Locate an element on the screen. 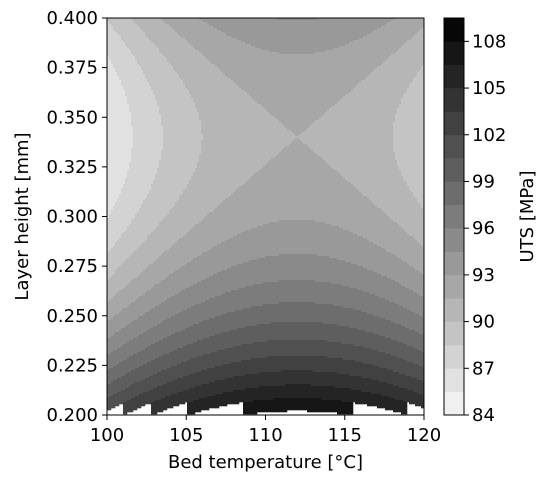  colorbar is located at coordinates (454, 217).